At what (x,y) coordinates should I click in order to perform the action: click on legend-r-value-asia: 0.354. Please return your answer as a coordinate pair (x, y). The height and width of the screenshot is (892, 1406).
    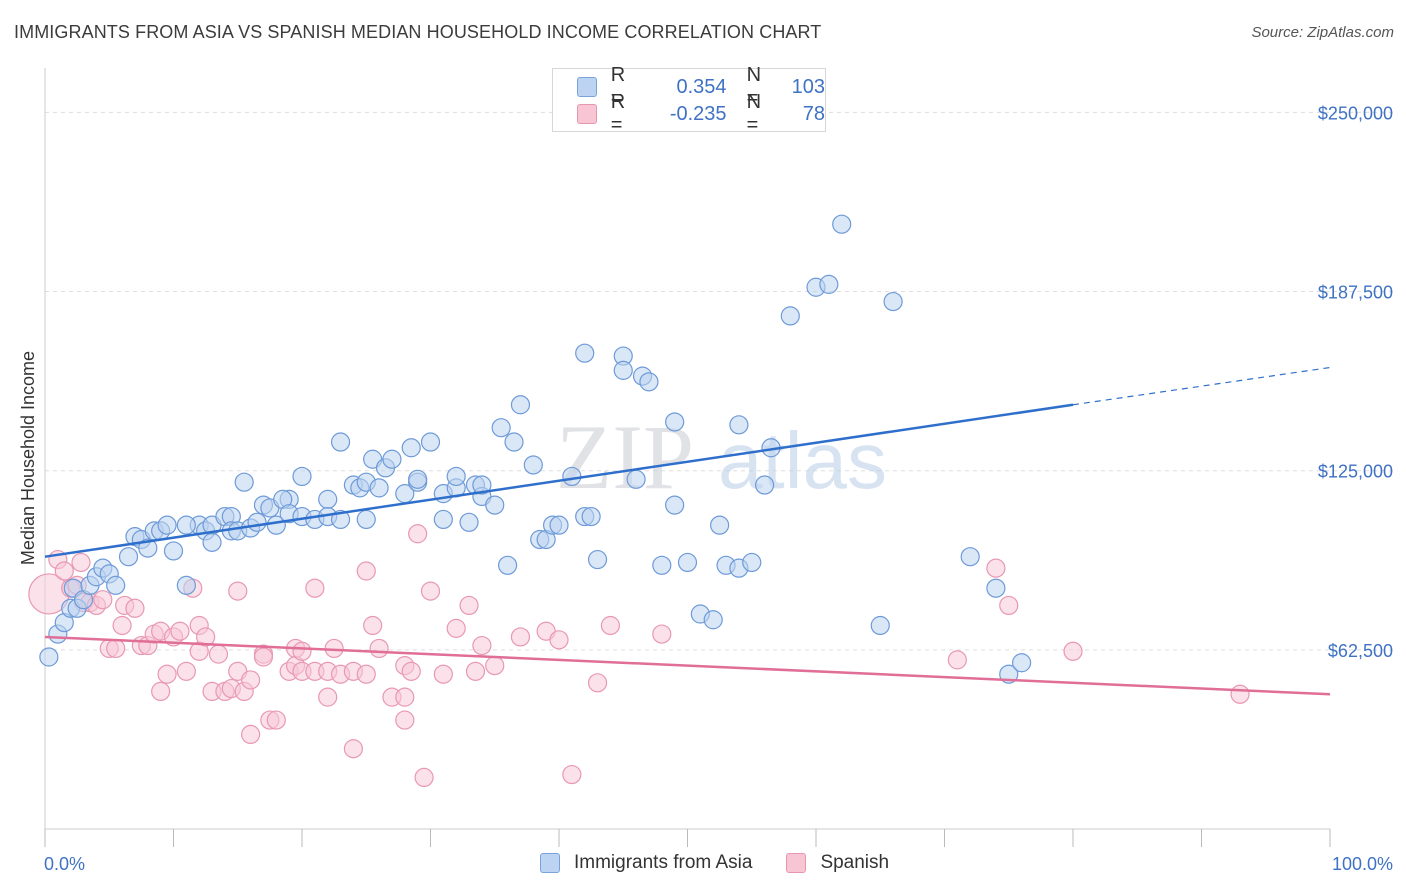
    Looking at the image, I should click on (701, 86).